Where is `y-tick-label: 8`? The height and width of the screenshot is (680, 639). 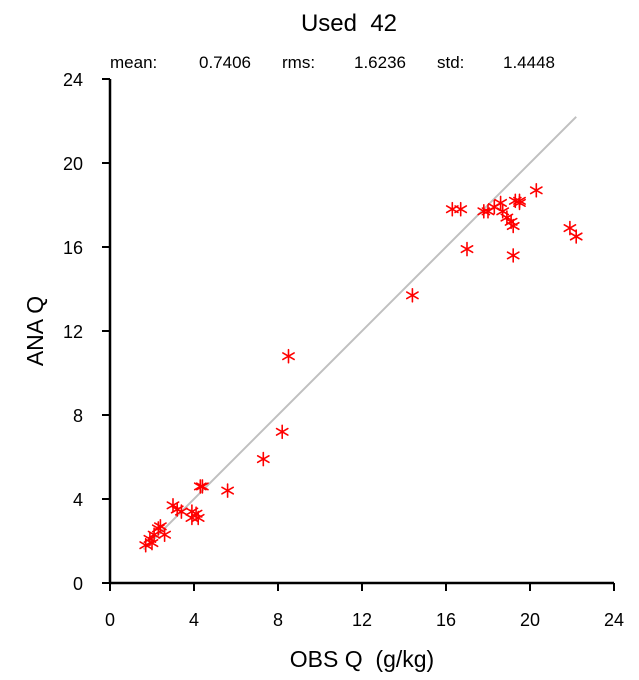
y-tick-label: 8 is located at coordinates (78, 416).